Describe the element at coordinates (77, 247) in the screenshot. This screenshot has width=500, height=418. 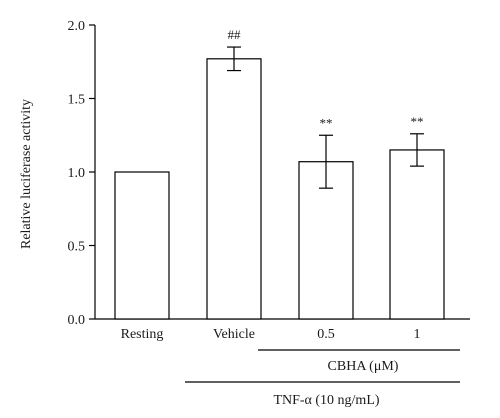
I see `y-tick-label: 0.5` at that location.